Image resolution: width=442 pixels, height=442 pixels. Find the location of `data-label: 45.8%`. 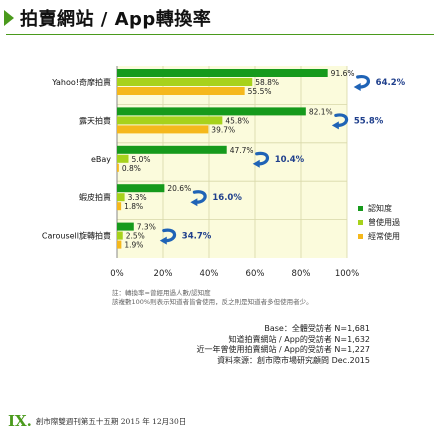

data-label: 45.8% is located at coordinates (237, 120).